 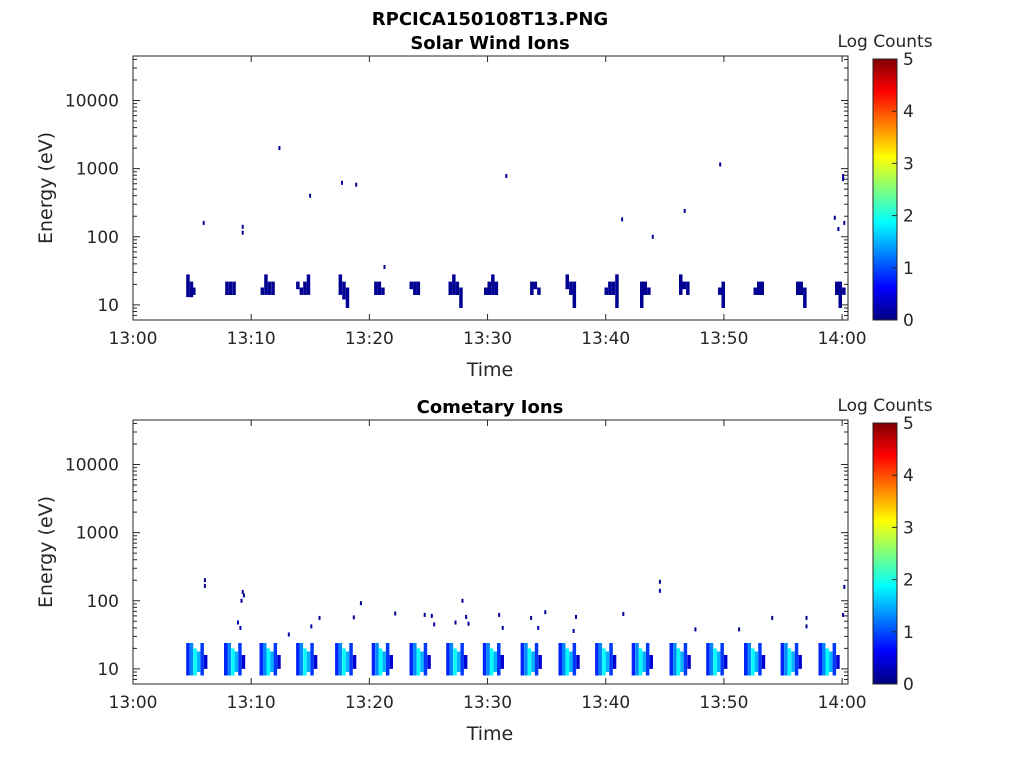 I want to click on x-tick-label: 13:30, so click(x=487, y=339).